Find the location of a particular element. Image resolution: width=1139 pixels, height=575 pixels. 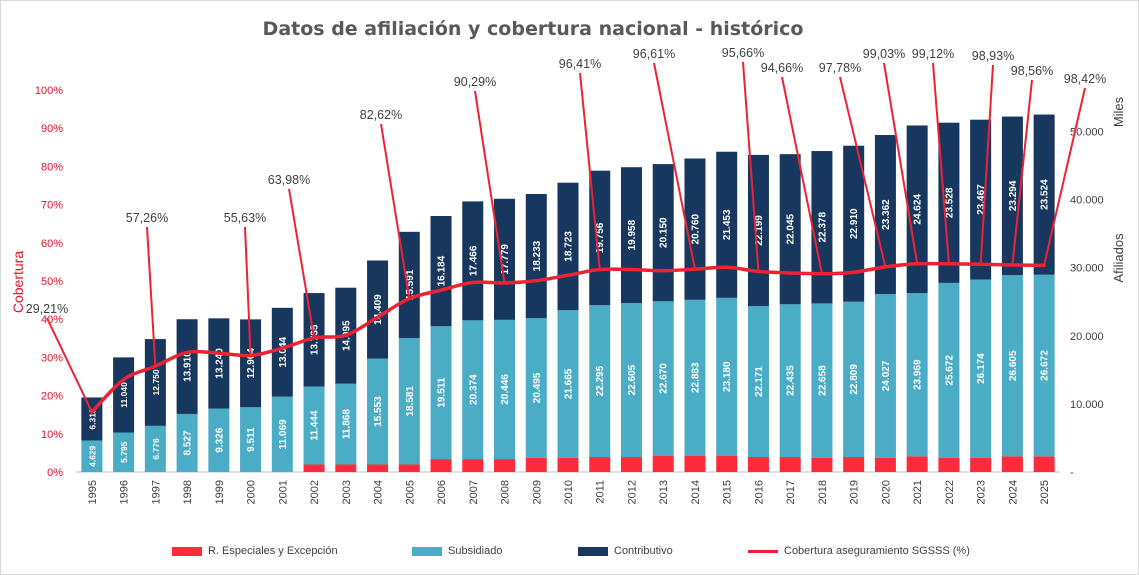

y-right-tick-label: 50.000 is located at coordinates (1087, 133).